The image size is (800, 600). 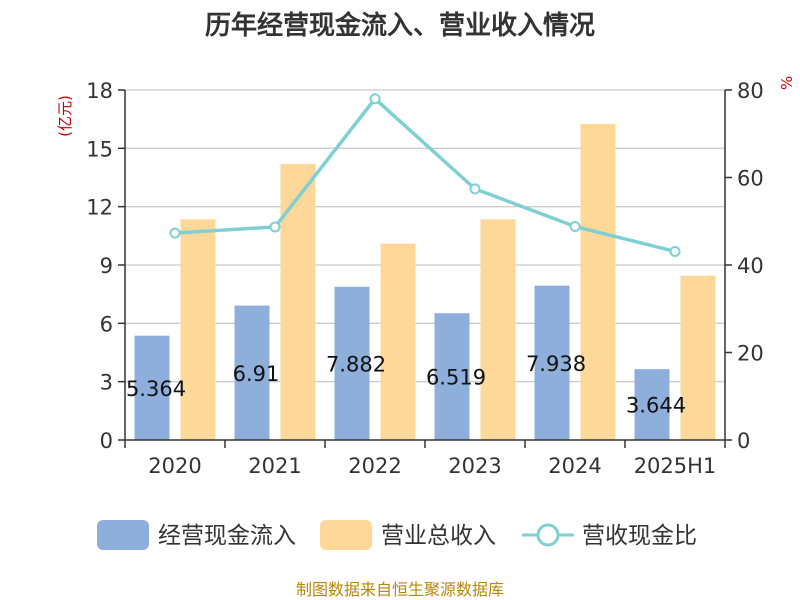 I want to click on right-tick-label: 80, so click(x=750, y=91).